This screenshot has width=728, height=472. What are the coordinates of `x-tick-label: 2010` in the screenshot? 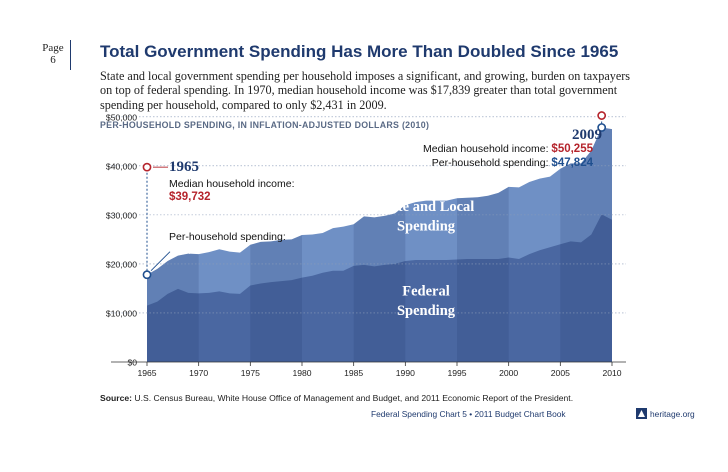 It's located at (611, 373).